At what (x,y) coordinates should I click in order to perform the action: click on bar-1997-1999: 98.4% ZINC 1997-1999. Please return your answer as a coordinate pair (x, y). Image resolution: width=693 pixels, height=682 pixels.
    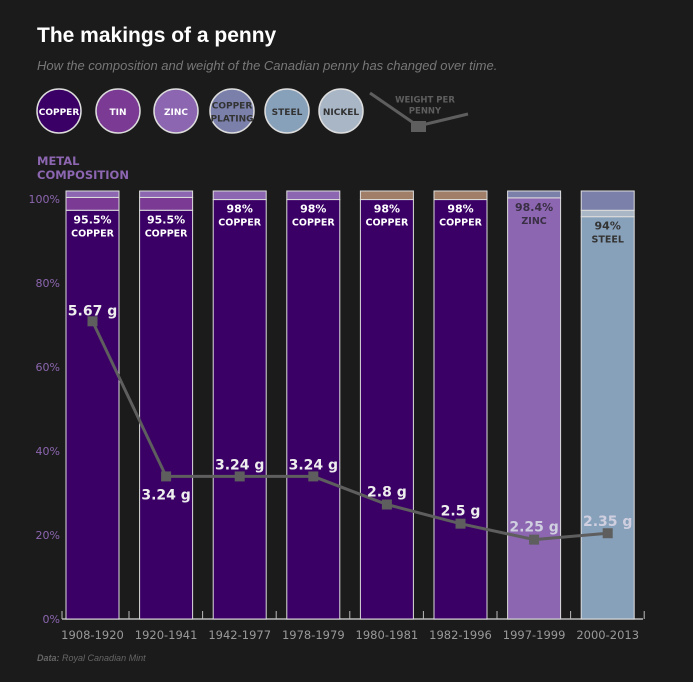
    Looking at the image, I should click on (537, 416).